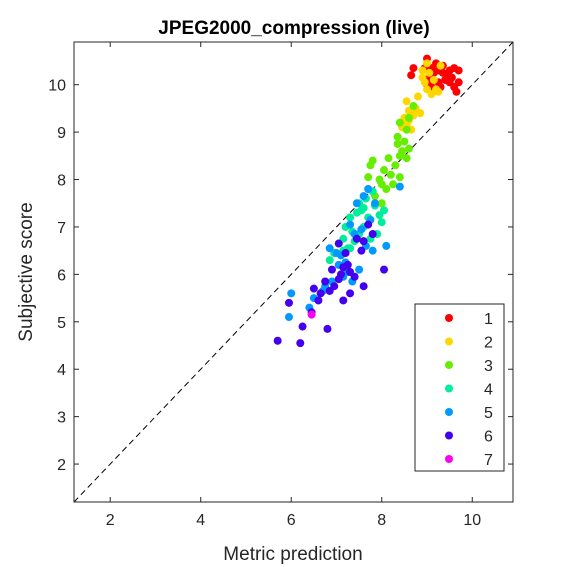  I want to click on x-tick-label: 8, so click(381, 520).